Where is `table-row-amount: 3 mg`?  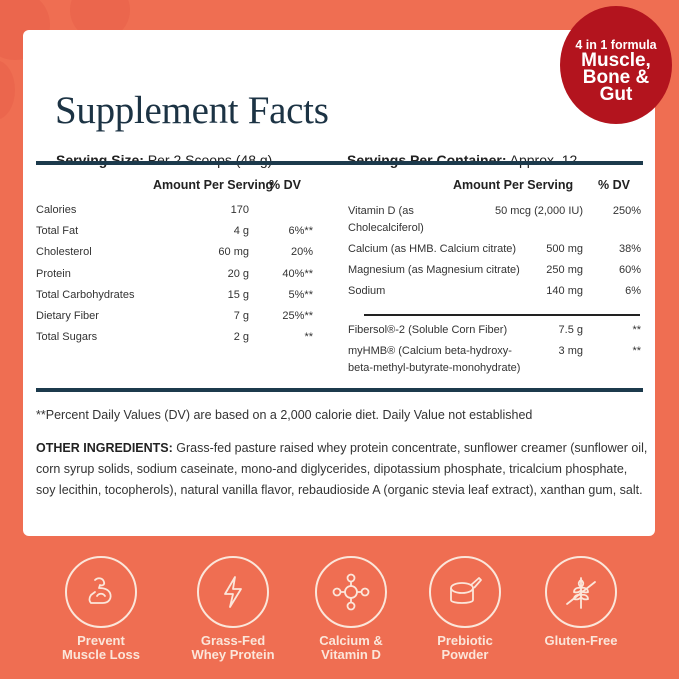
table-row-amount: 3 mg is located at coordinates (570, 351).